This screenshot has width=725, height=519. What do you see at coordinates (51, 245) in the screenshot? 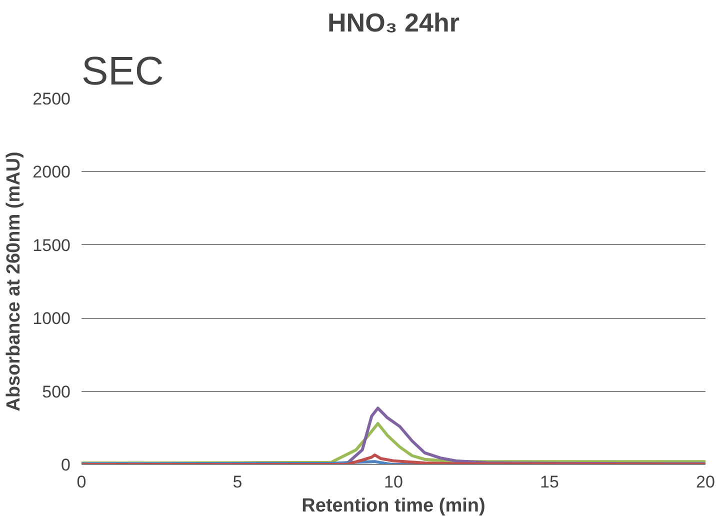
I see `y-tick-label: 1500` at bounding box center [51, 245].